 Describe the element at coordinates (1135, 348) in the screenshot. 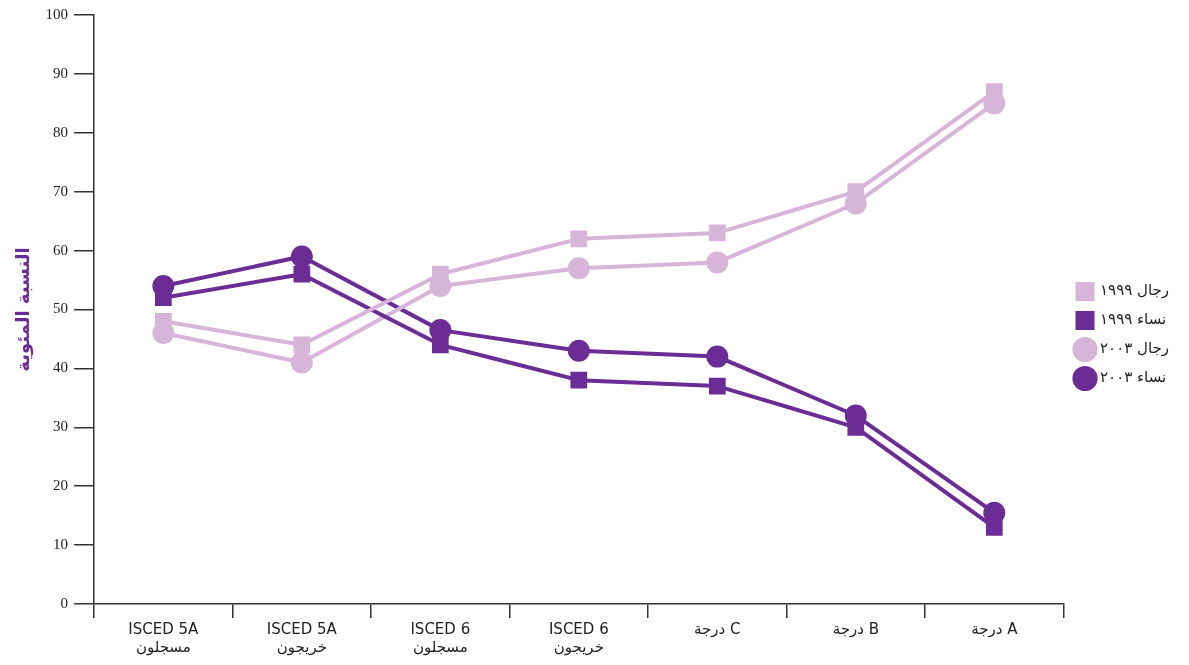

I see `legend-label: رجال ٢٠٠٣` at that location.